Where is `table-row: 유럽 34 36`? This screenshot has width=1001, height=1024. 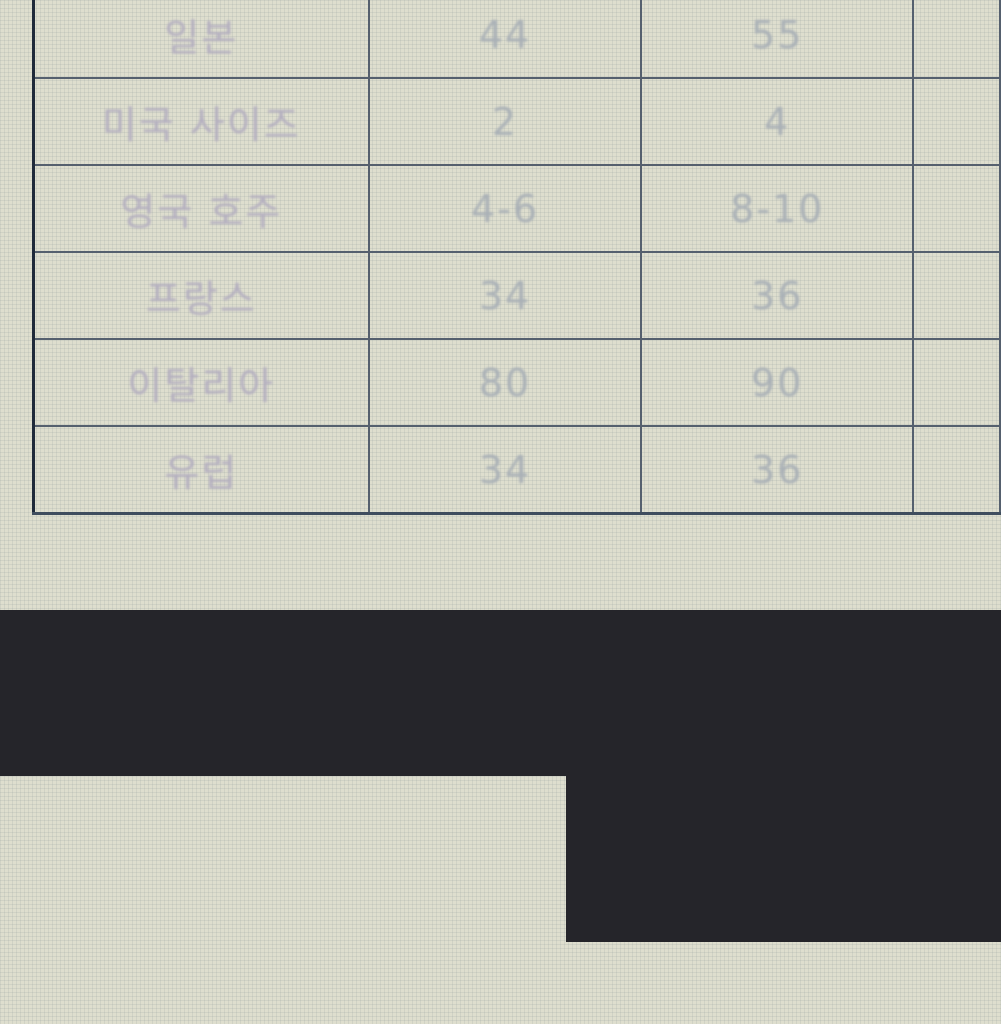
table-row: 유럽 34 36 is located at coordinates (516, 470).